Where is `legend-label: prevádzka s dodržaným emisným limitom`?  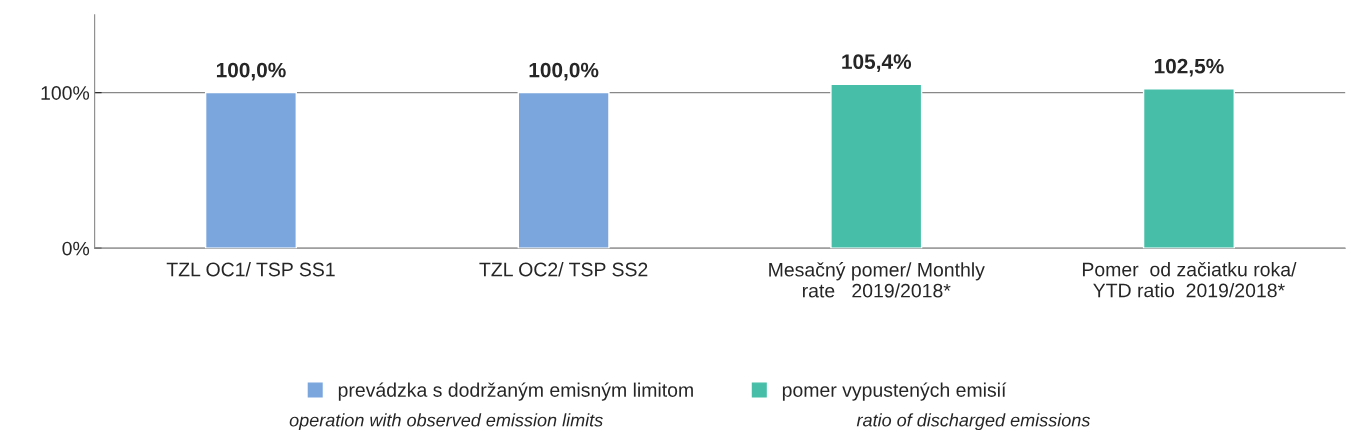 legend-label: prevádzka s dodržaným emisným limitom is located at coordinates (515, 391).